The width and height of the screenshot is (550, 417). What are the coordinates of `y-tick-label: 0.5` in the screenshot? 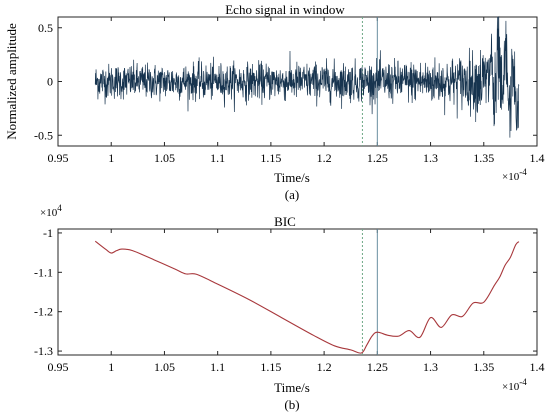 It's located at (45, 28).